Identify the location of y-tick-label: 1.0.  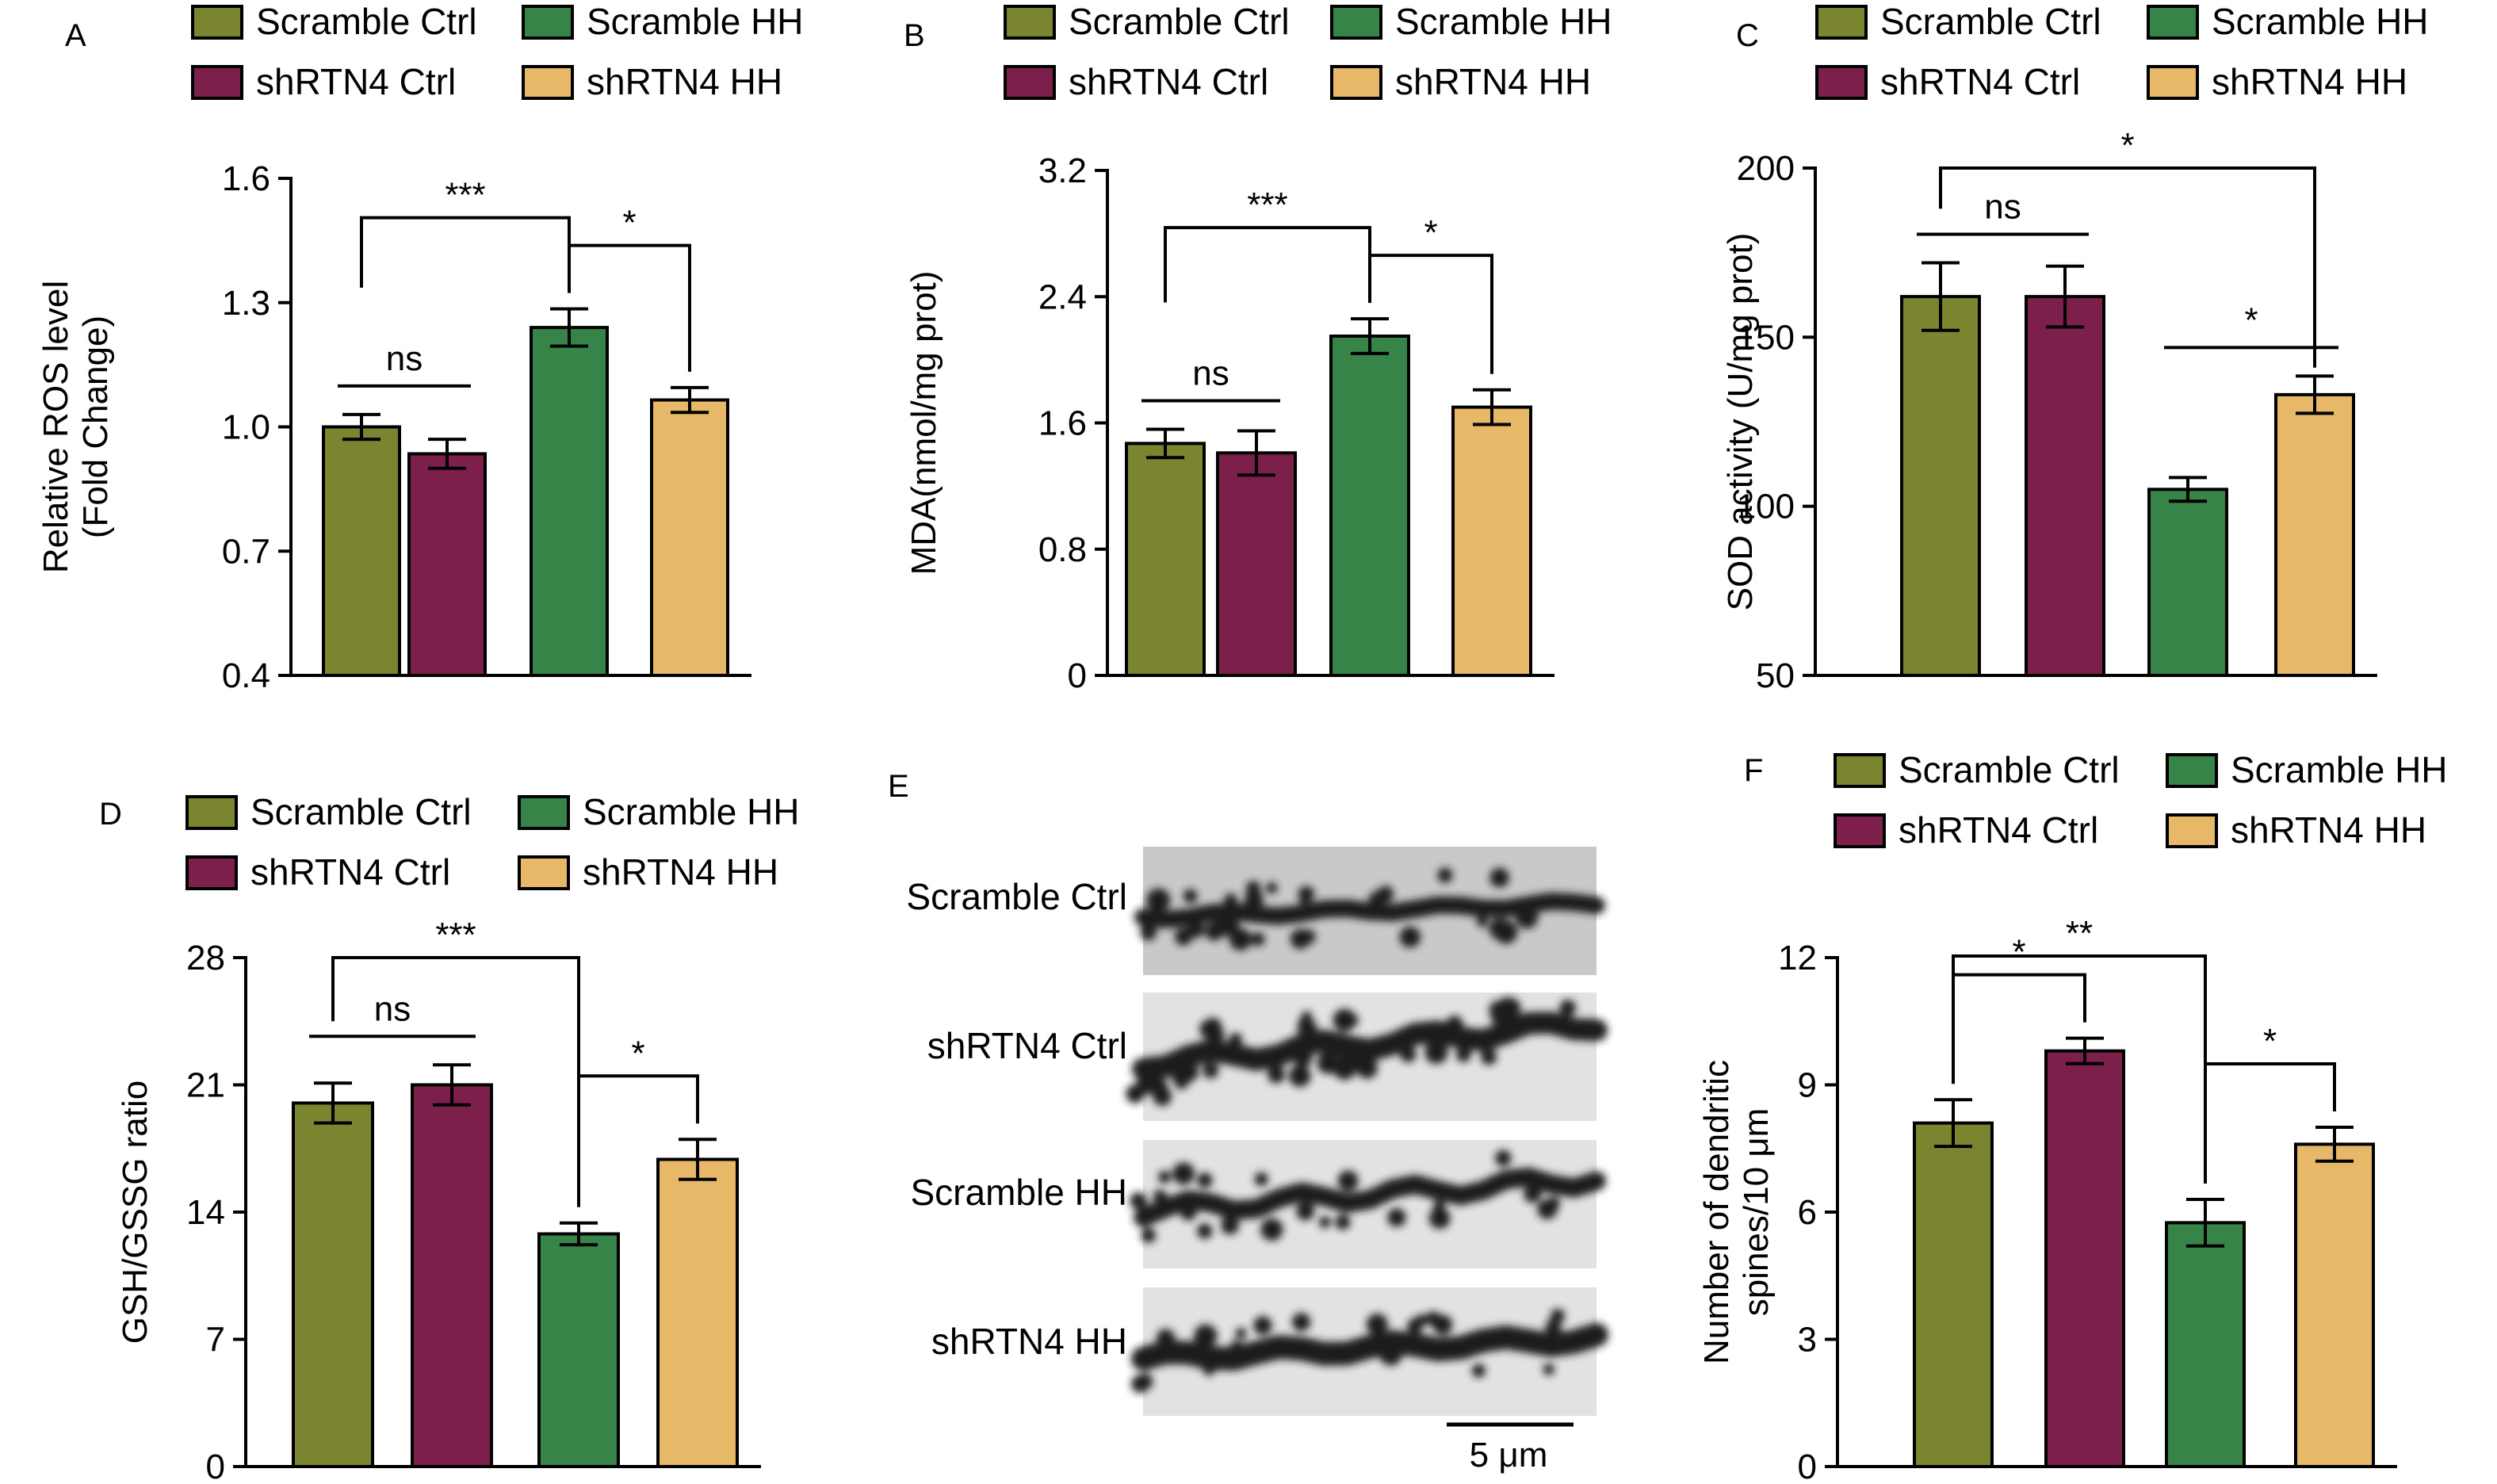
(246, 427).